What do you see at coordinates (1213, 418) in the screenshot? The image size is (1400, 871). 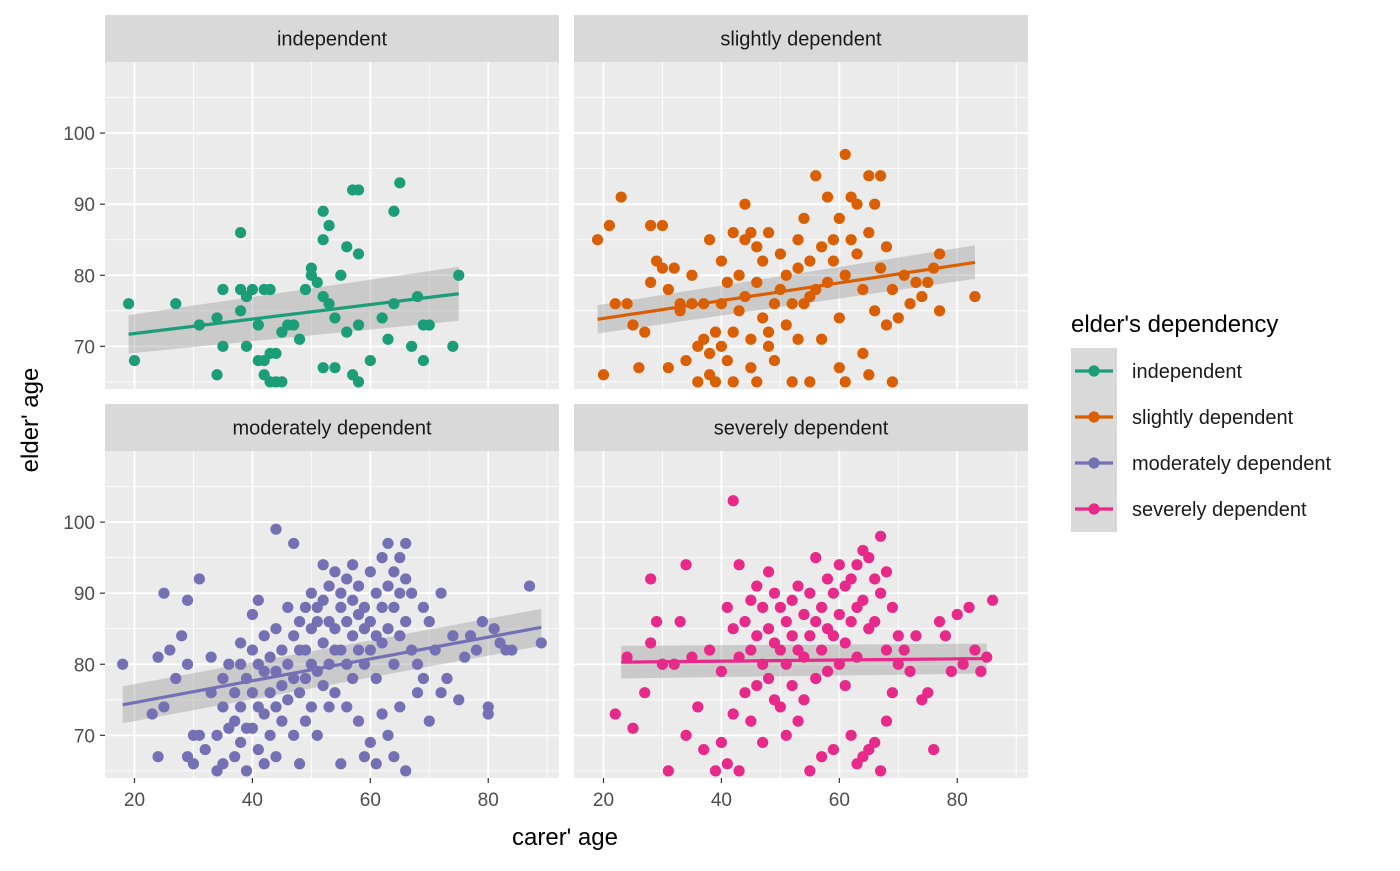 I see `legend-label: slightly dependent` at bounding box center [1213, 418].